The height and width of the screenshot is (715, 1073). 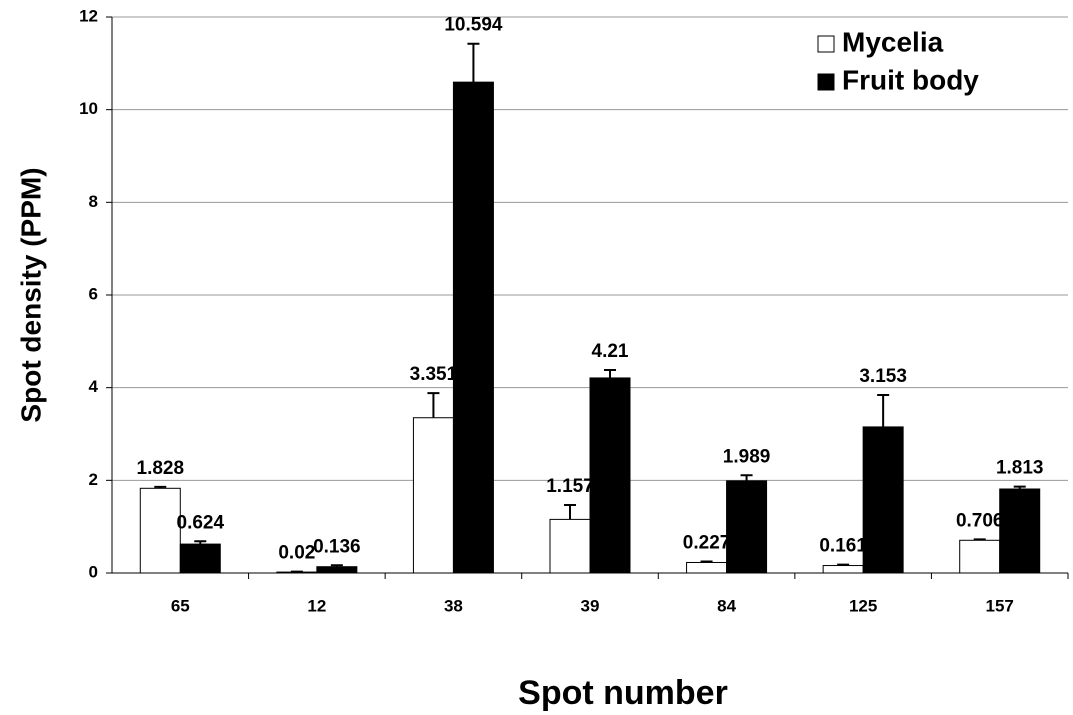 I want to click on data-label: 0.02, so click(x=296, y=553).